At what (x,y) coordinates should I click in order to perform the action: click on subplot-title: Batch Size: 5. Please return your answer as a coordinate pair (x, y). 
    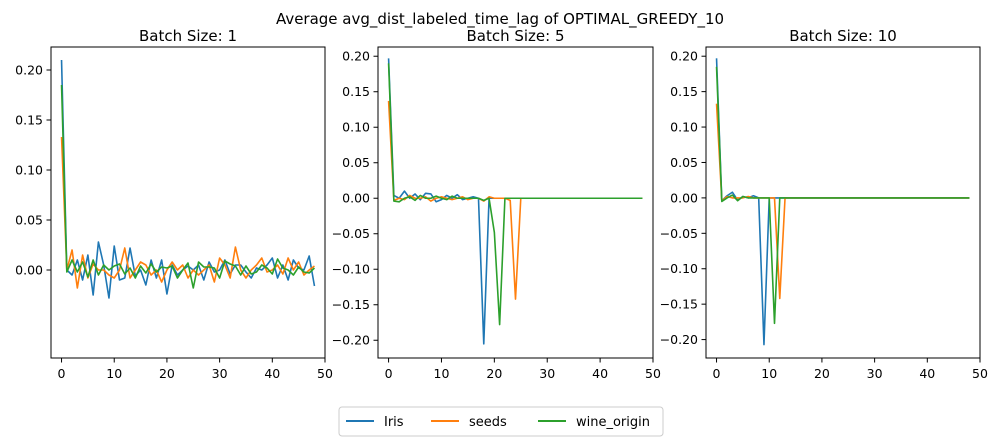
    Looking at the image, I should click on (515, 36).